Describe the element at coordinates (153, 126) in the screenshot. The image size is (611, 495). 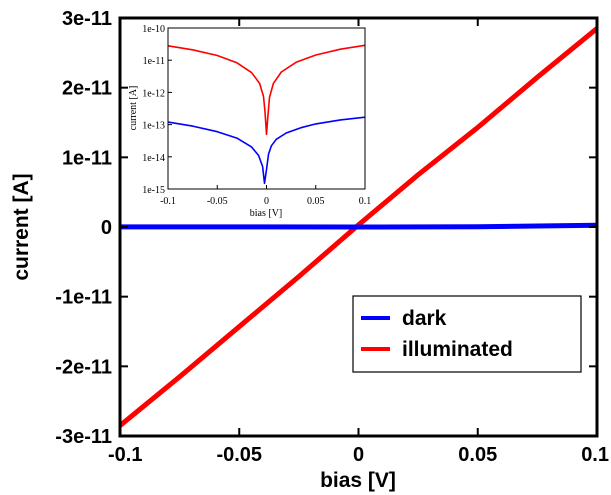
I see `inset-y-tick-label: 1e-13` at that location.